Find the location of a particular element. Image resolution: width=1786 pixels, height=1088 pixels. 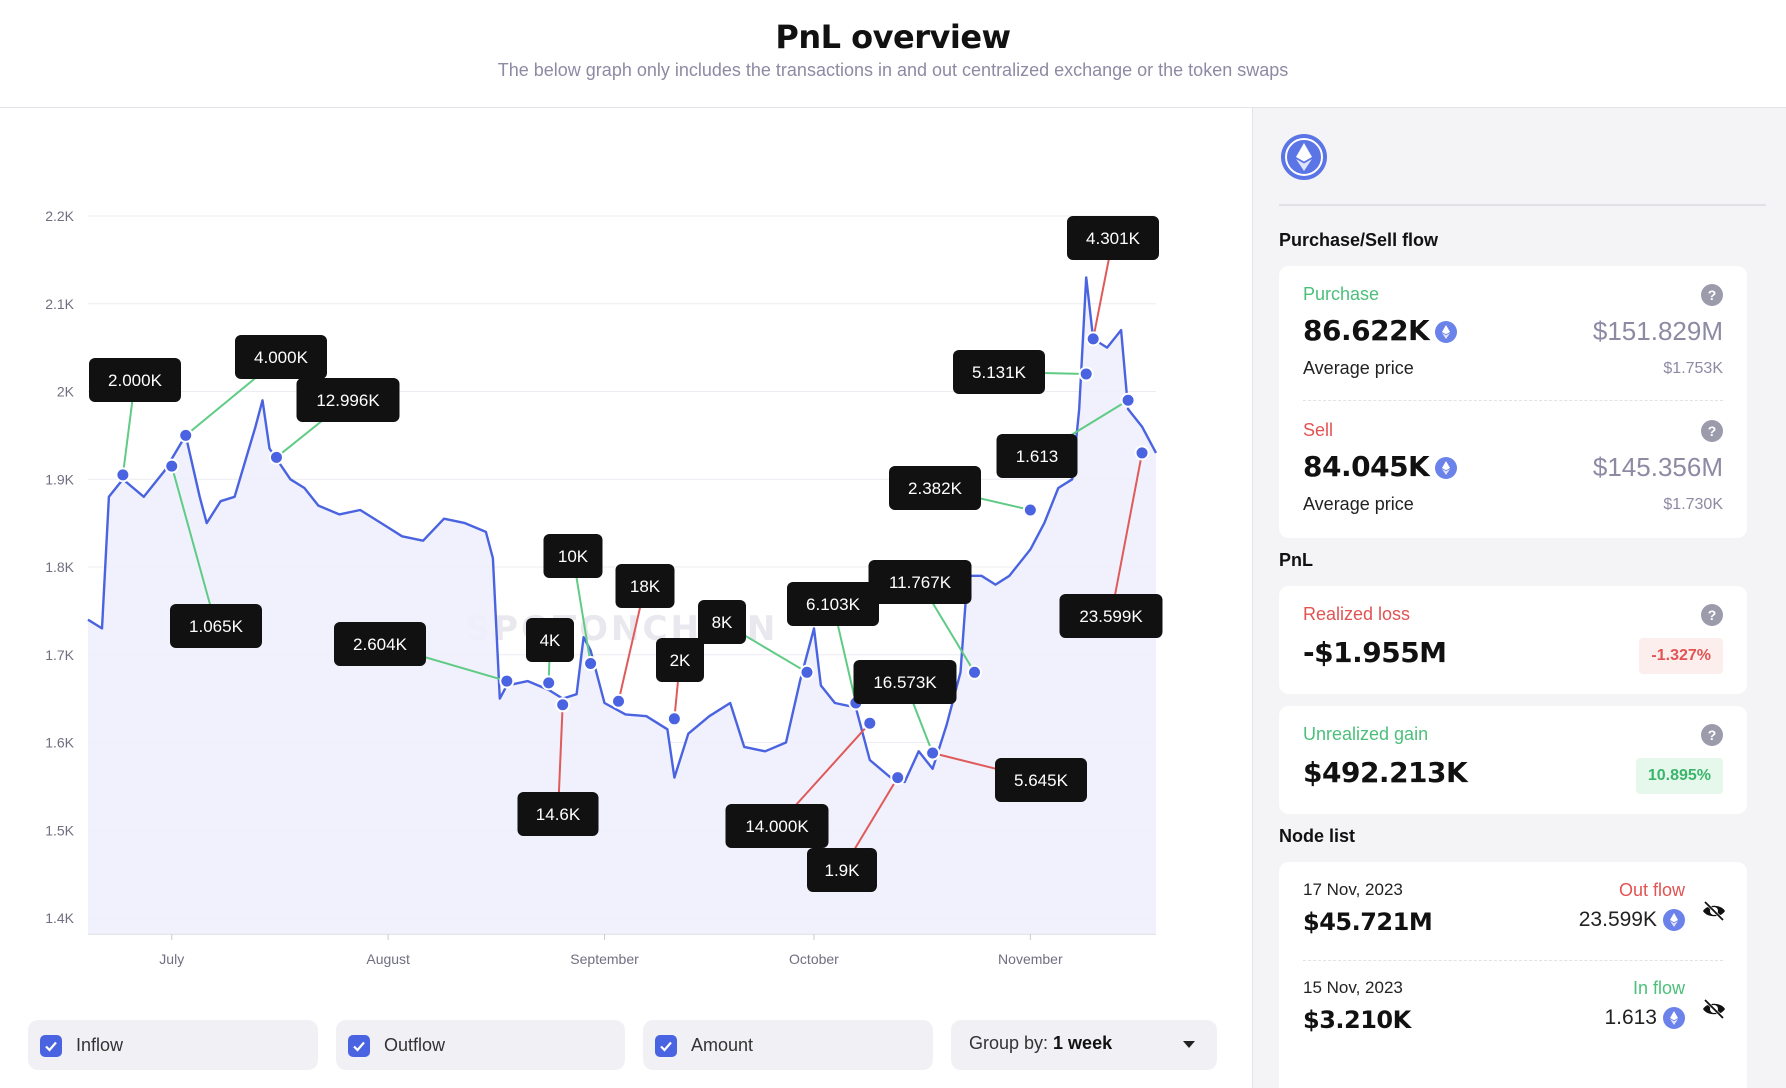

annotation-label: 2.000K is located at coordinates (135, 380).